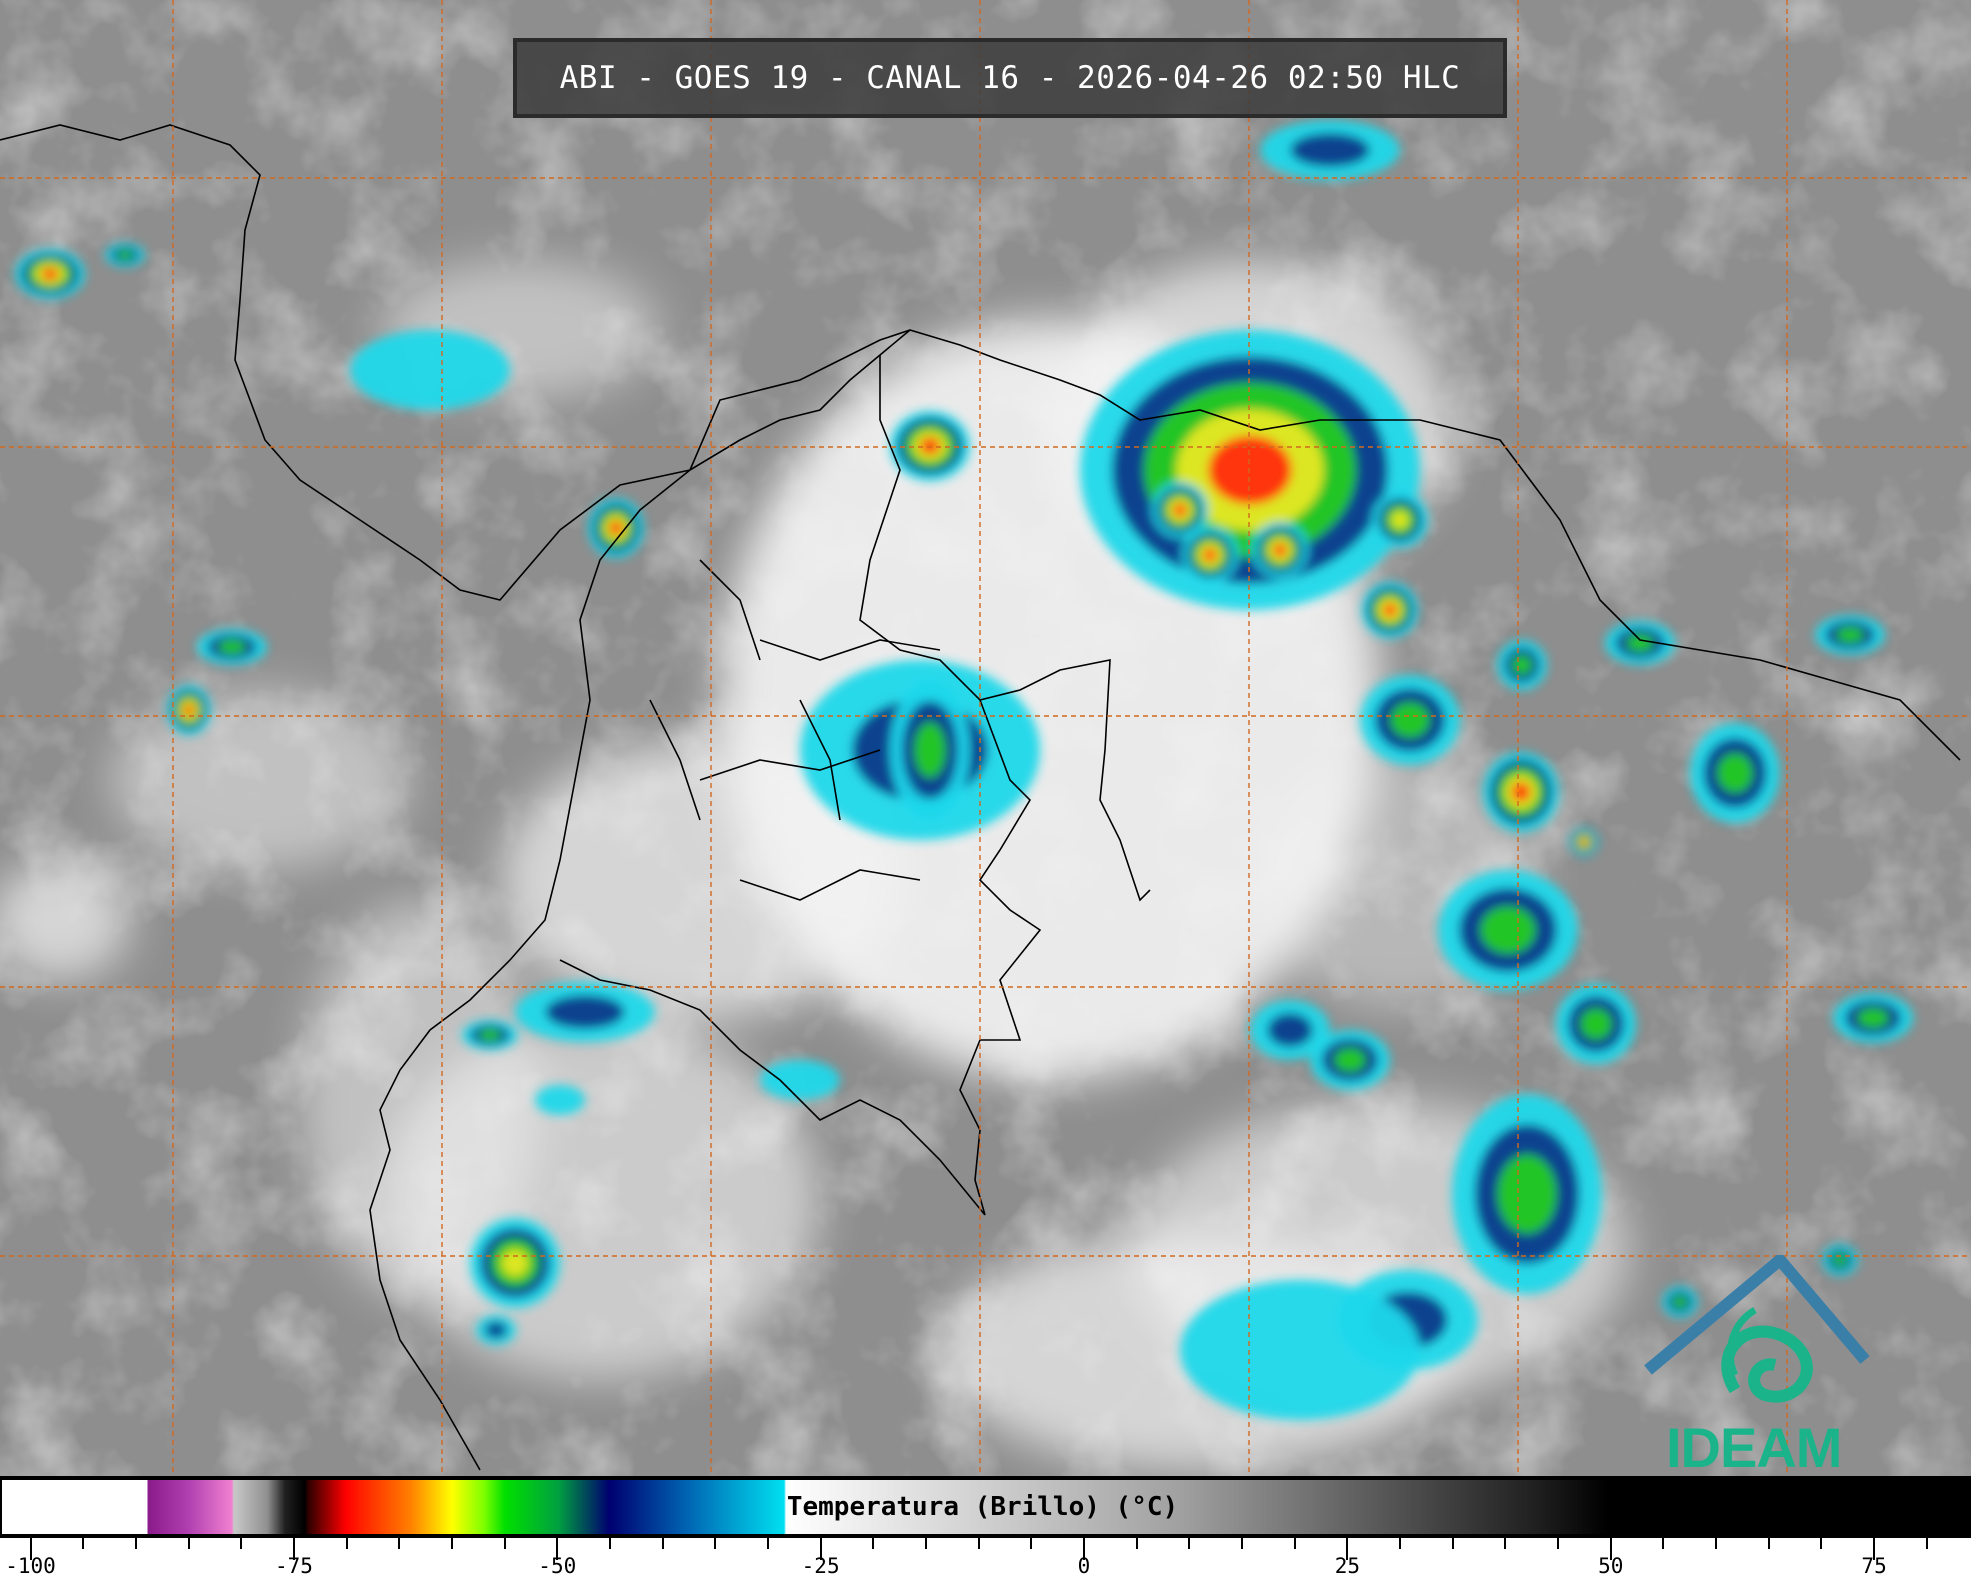  I want to click on ideam-logo-text: IDEAM, so click(1754, 1447).